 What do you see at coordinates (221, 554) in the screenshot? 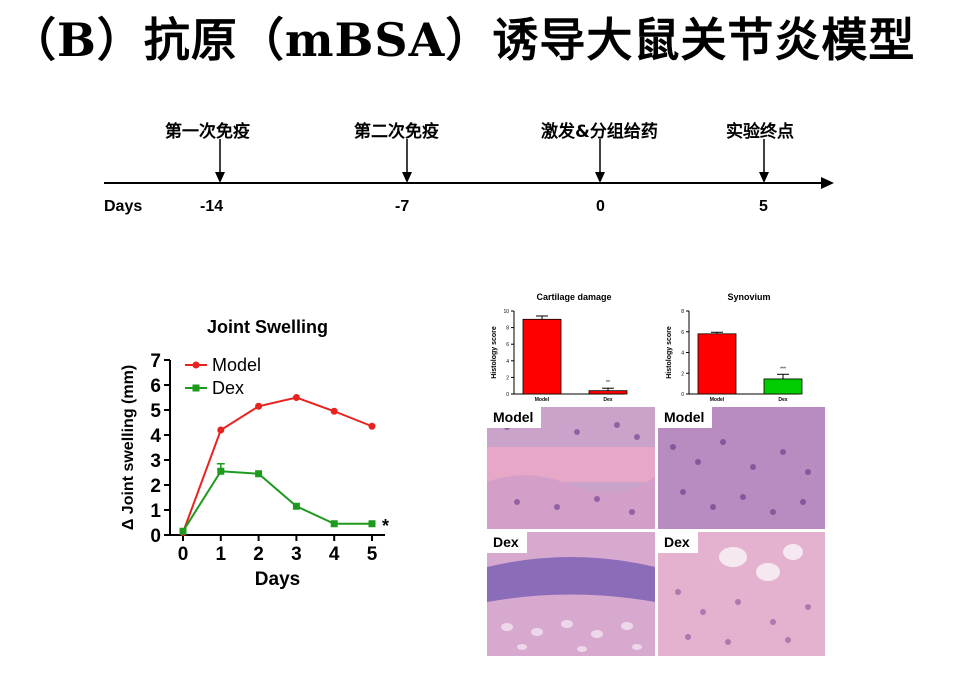
I see `x-tick-label: 1` at bounding box center [221, 554].